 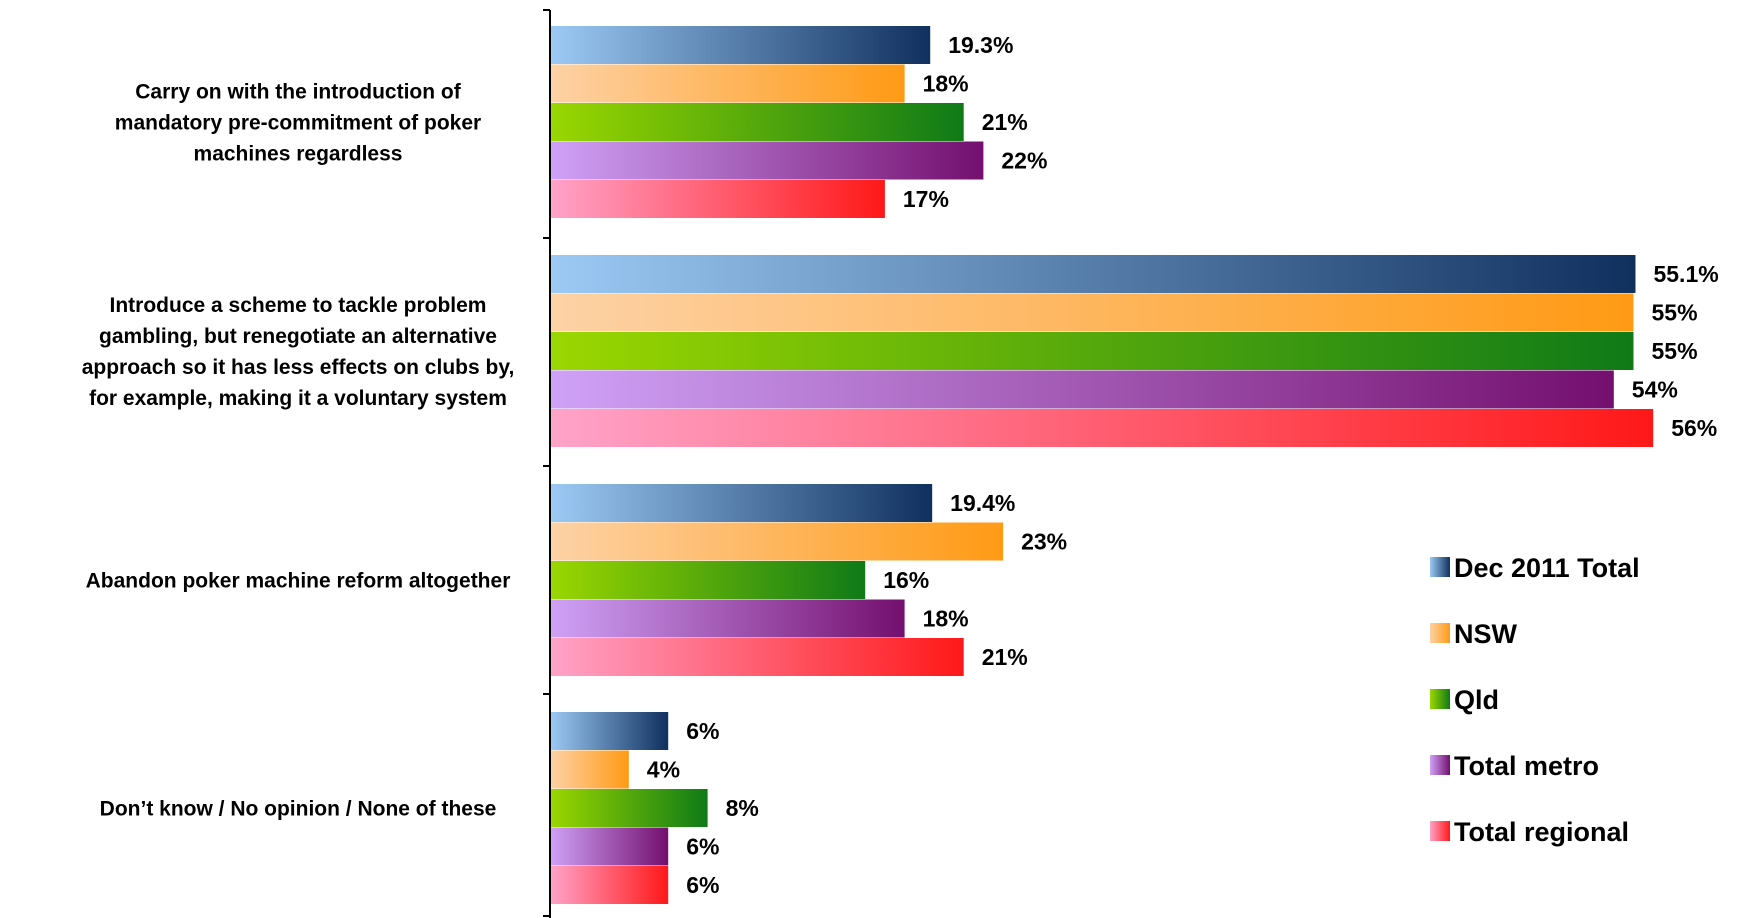 What do you see at coordinates (1476, 700) in the screenshot?
I see `legend-label: Qld` at bounding box center [1476, 700].